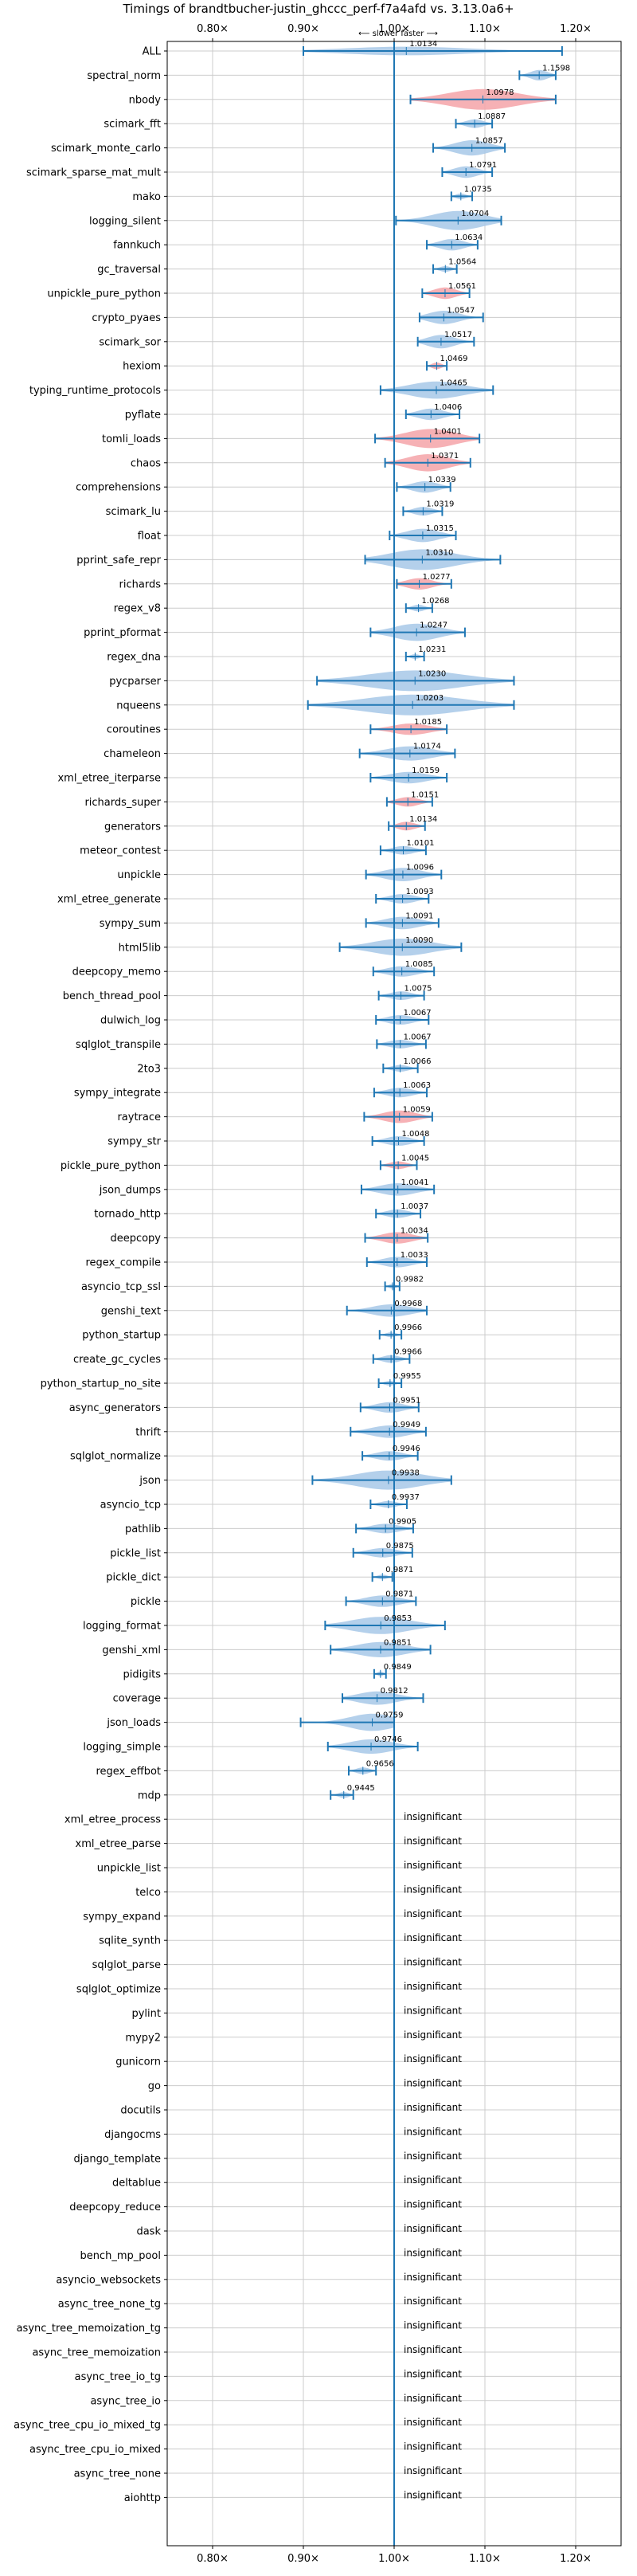  Describe the element at coordinates (133, 1578) in the screenshot. I see `benchmark-label: pickle_dict` at that location.